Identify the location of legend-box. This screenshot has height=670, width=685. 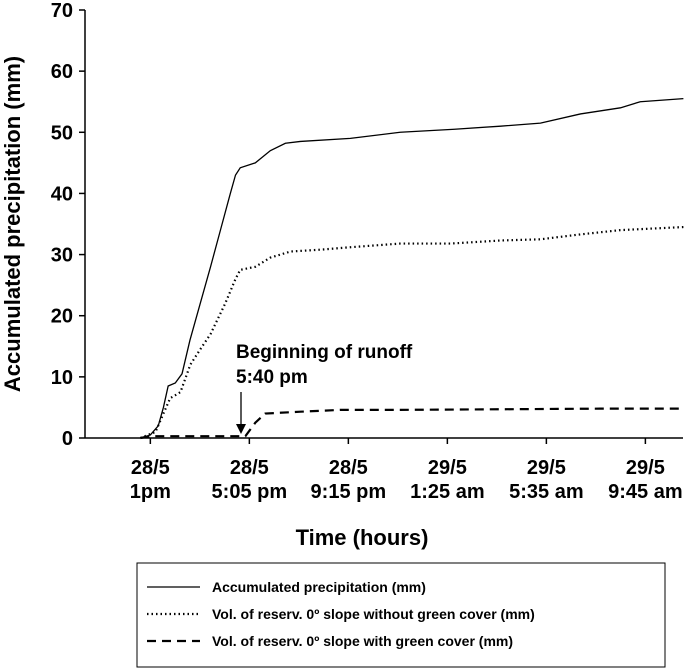
(401, 615).